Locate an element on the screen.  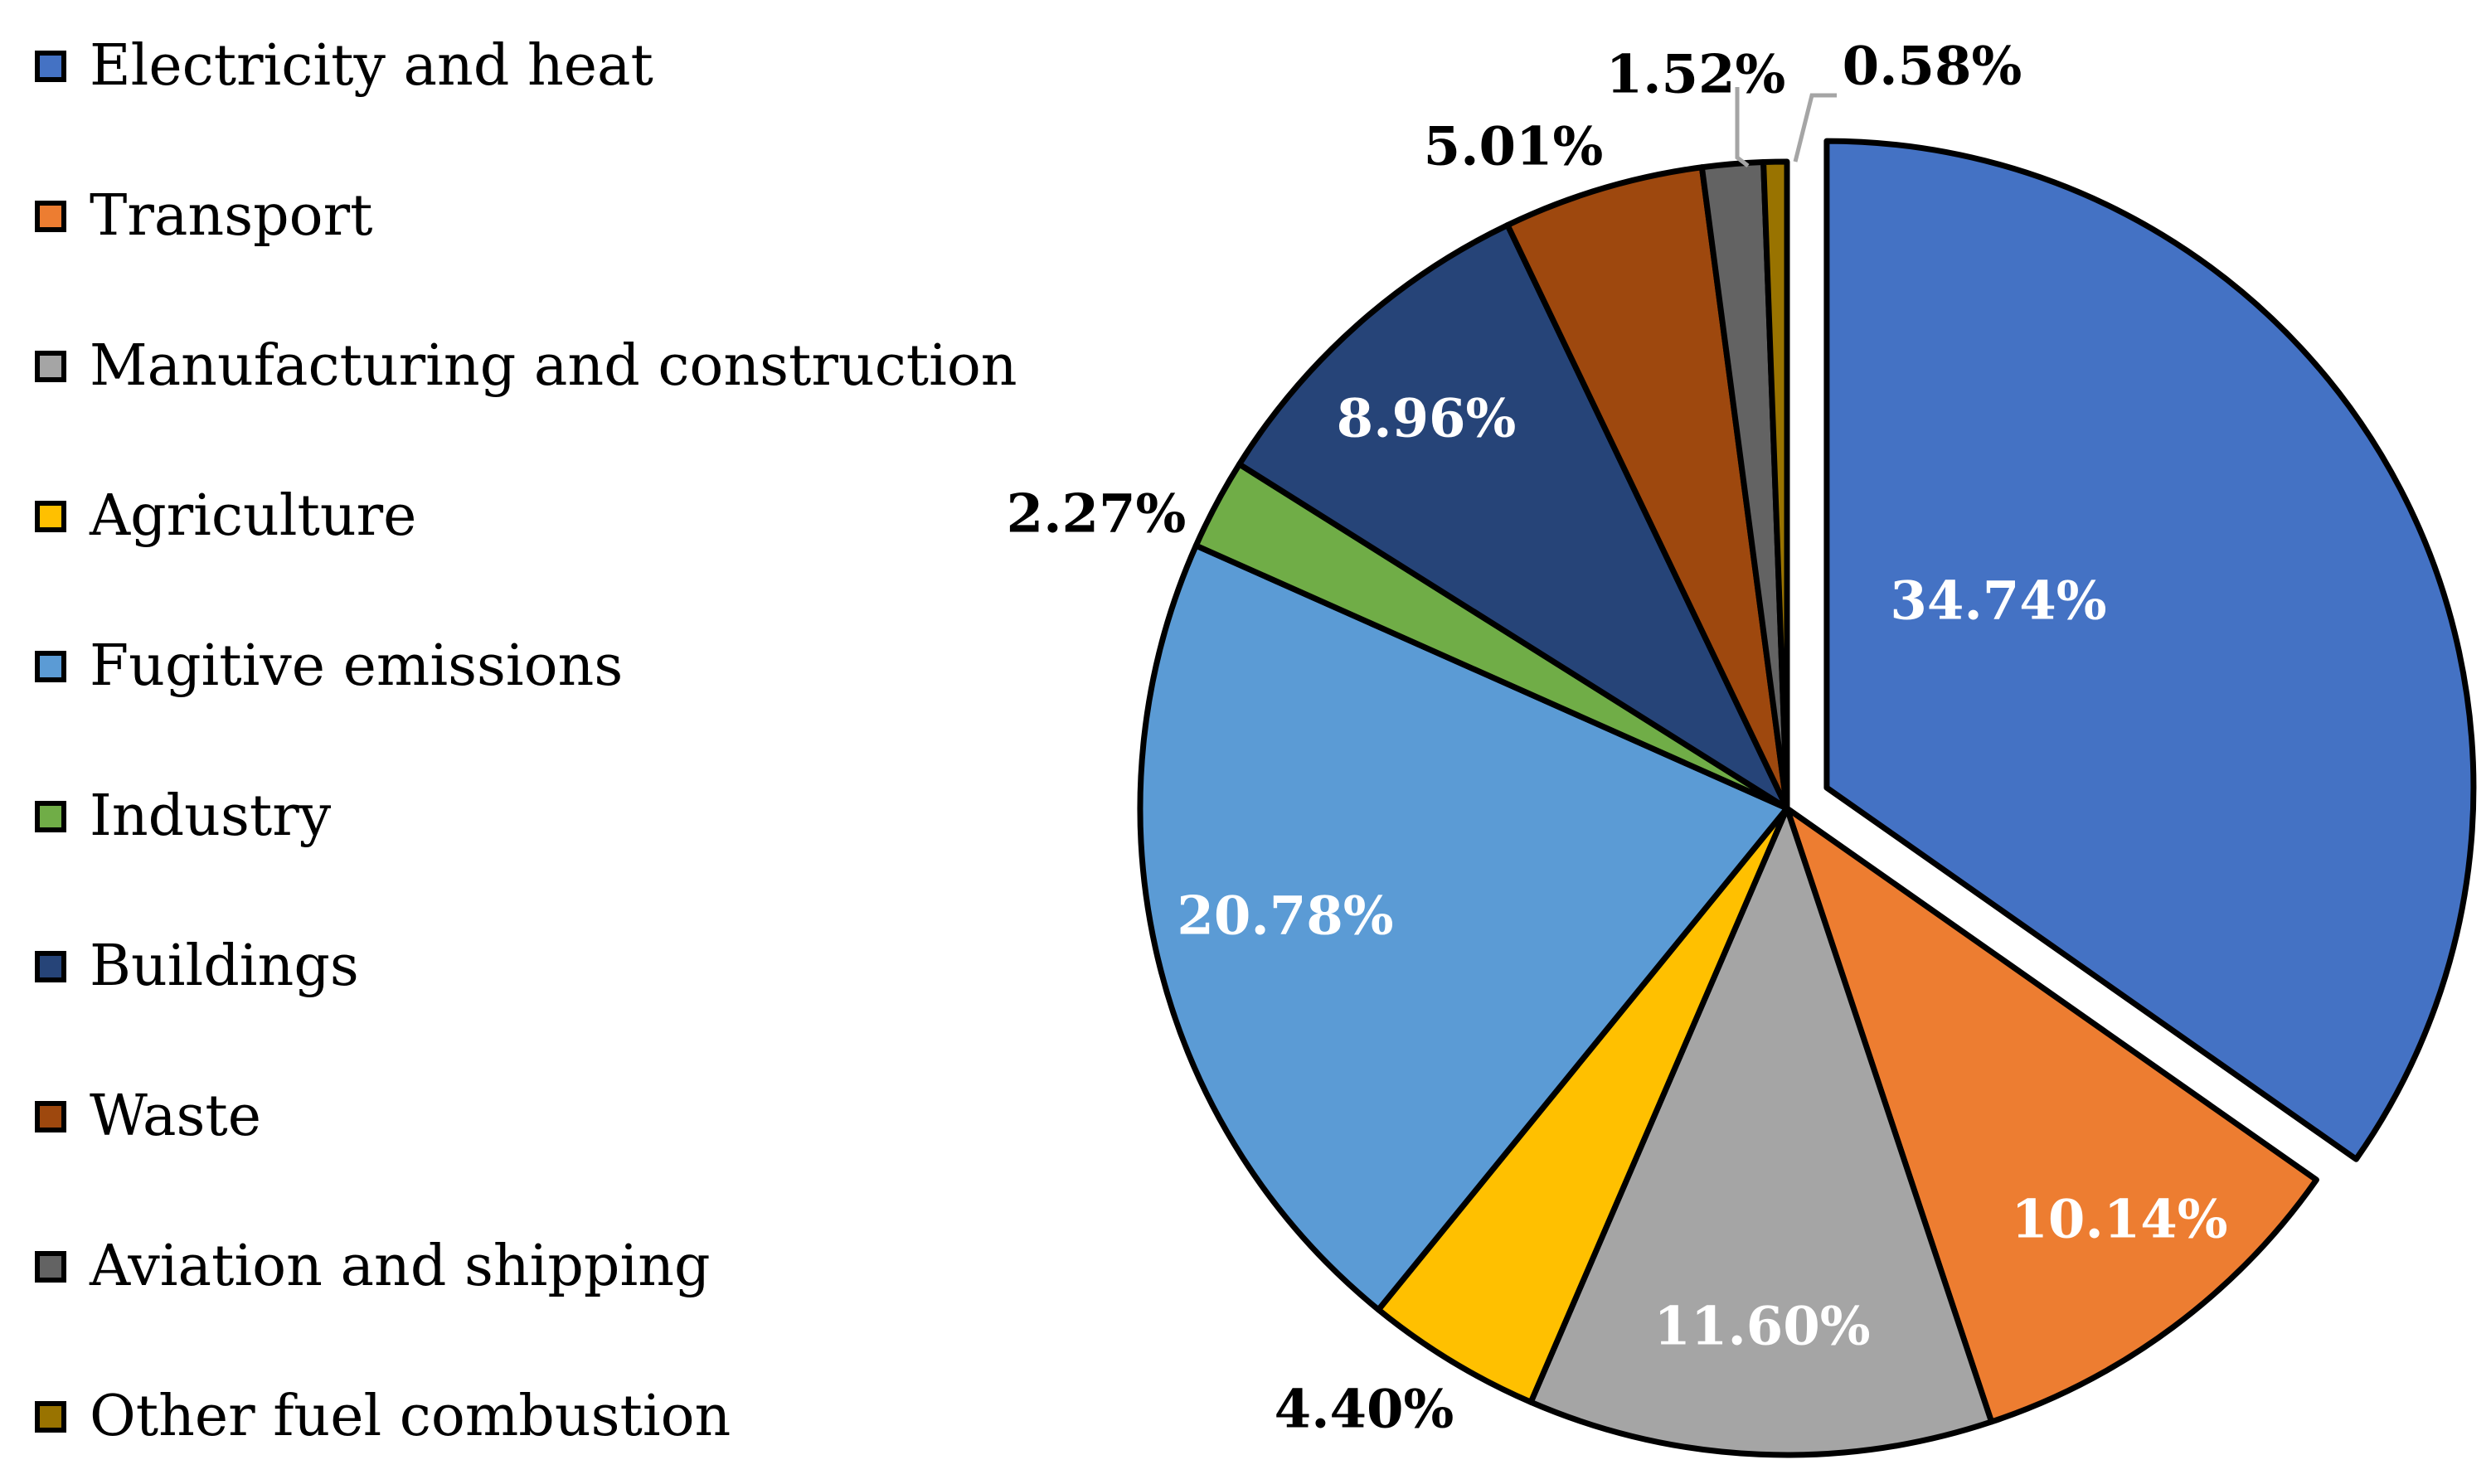
legend-label-buildings: Buildings is located at coordinates (224, 967).